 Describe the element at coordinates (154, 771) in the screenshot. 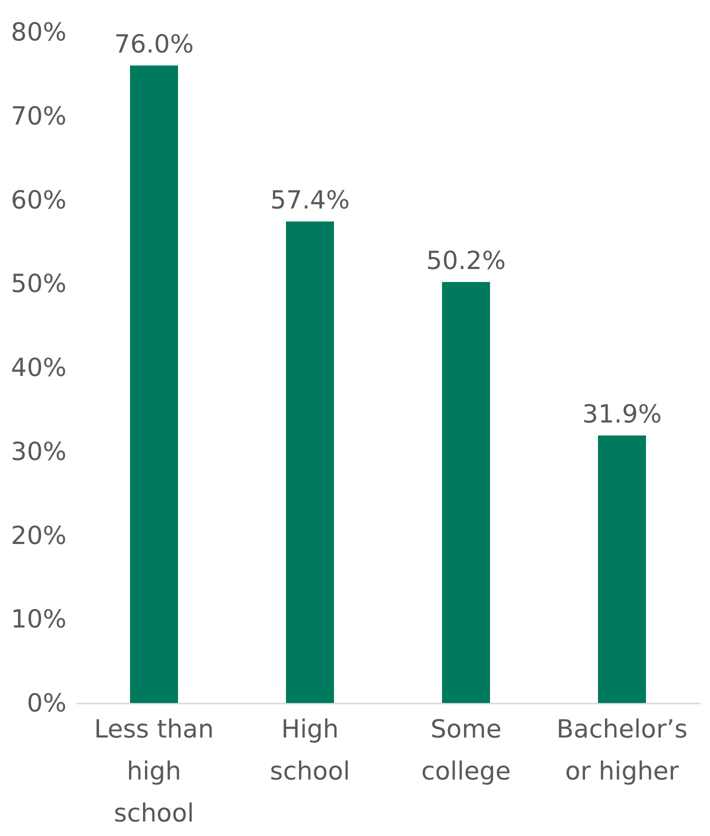

I see `x-tick-label: Less than high school` at that location.